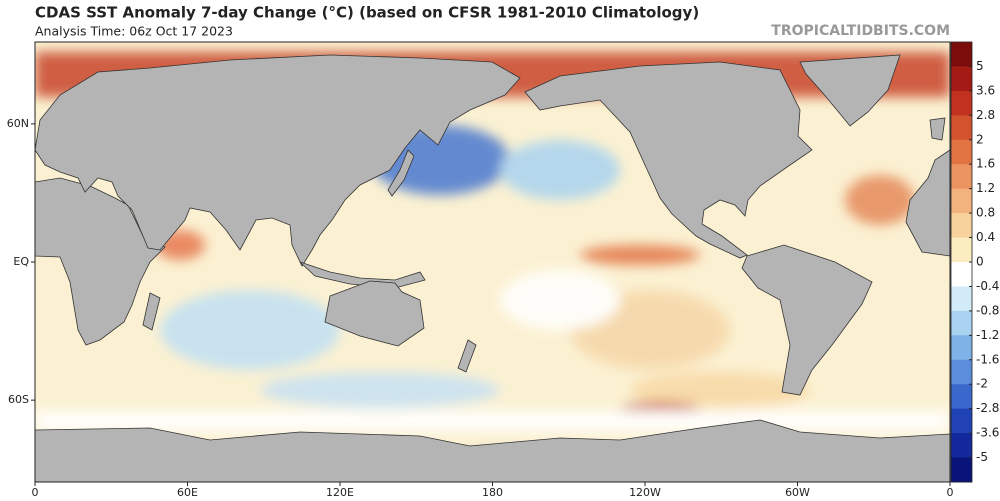  What do you see at coordinates (18, 123) in the screenshot?
I see `y-tick-label: 60N` at bounding box center [18, 123].